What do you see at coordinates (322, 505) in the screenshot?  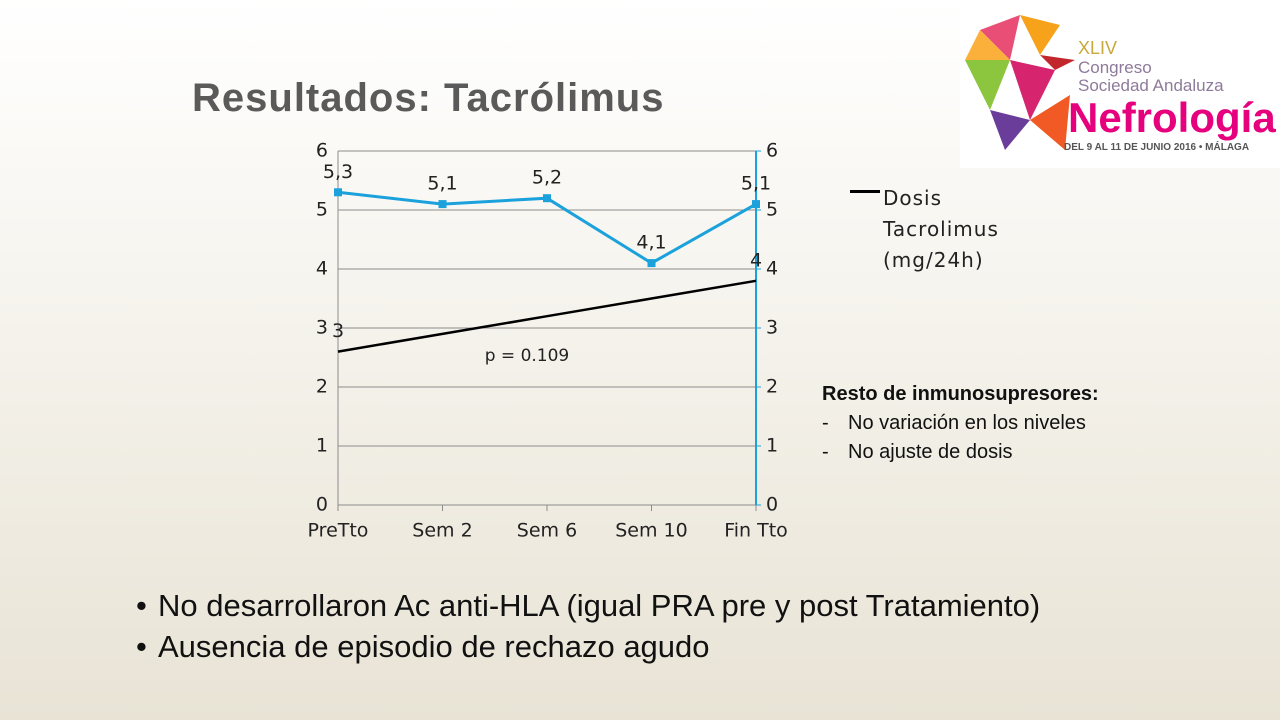 I see `y-tick-label: 0` at bounding box center [322, 505].